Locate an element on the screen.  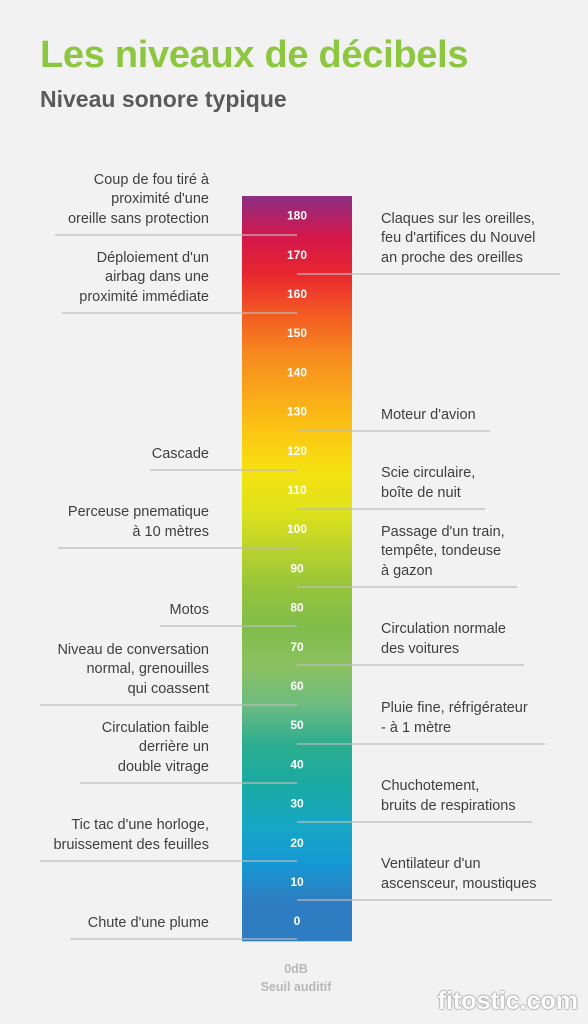
hearing-threshold-label: Seuil auditif is located at coordinates (296, 987).